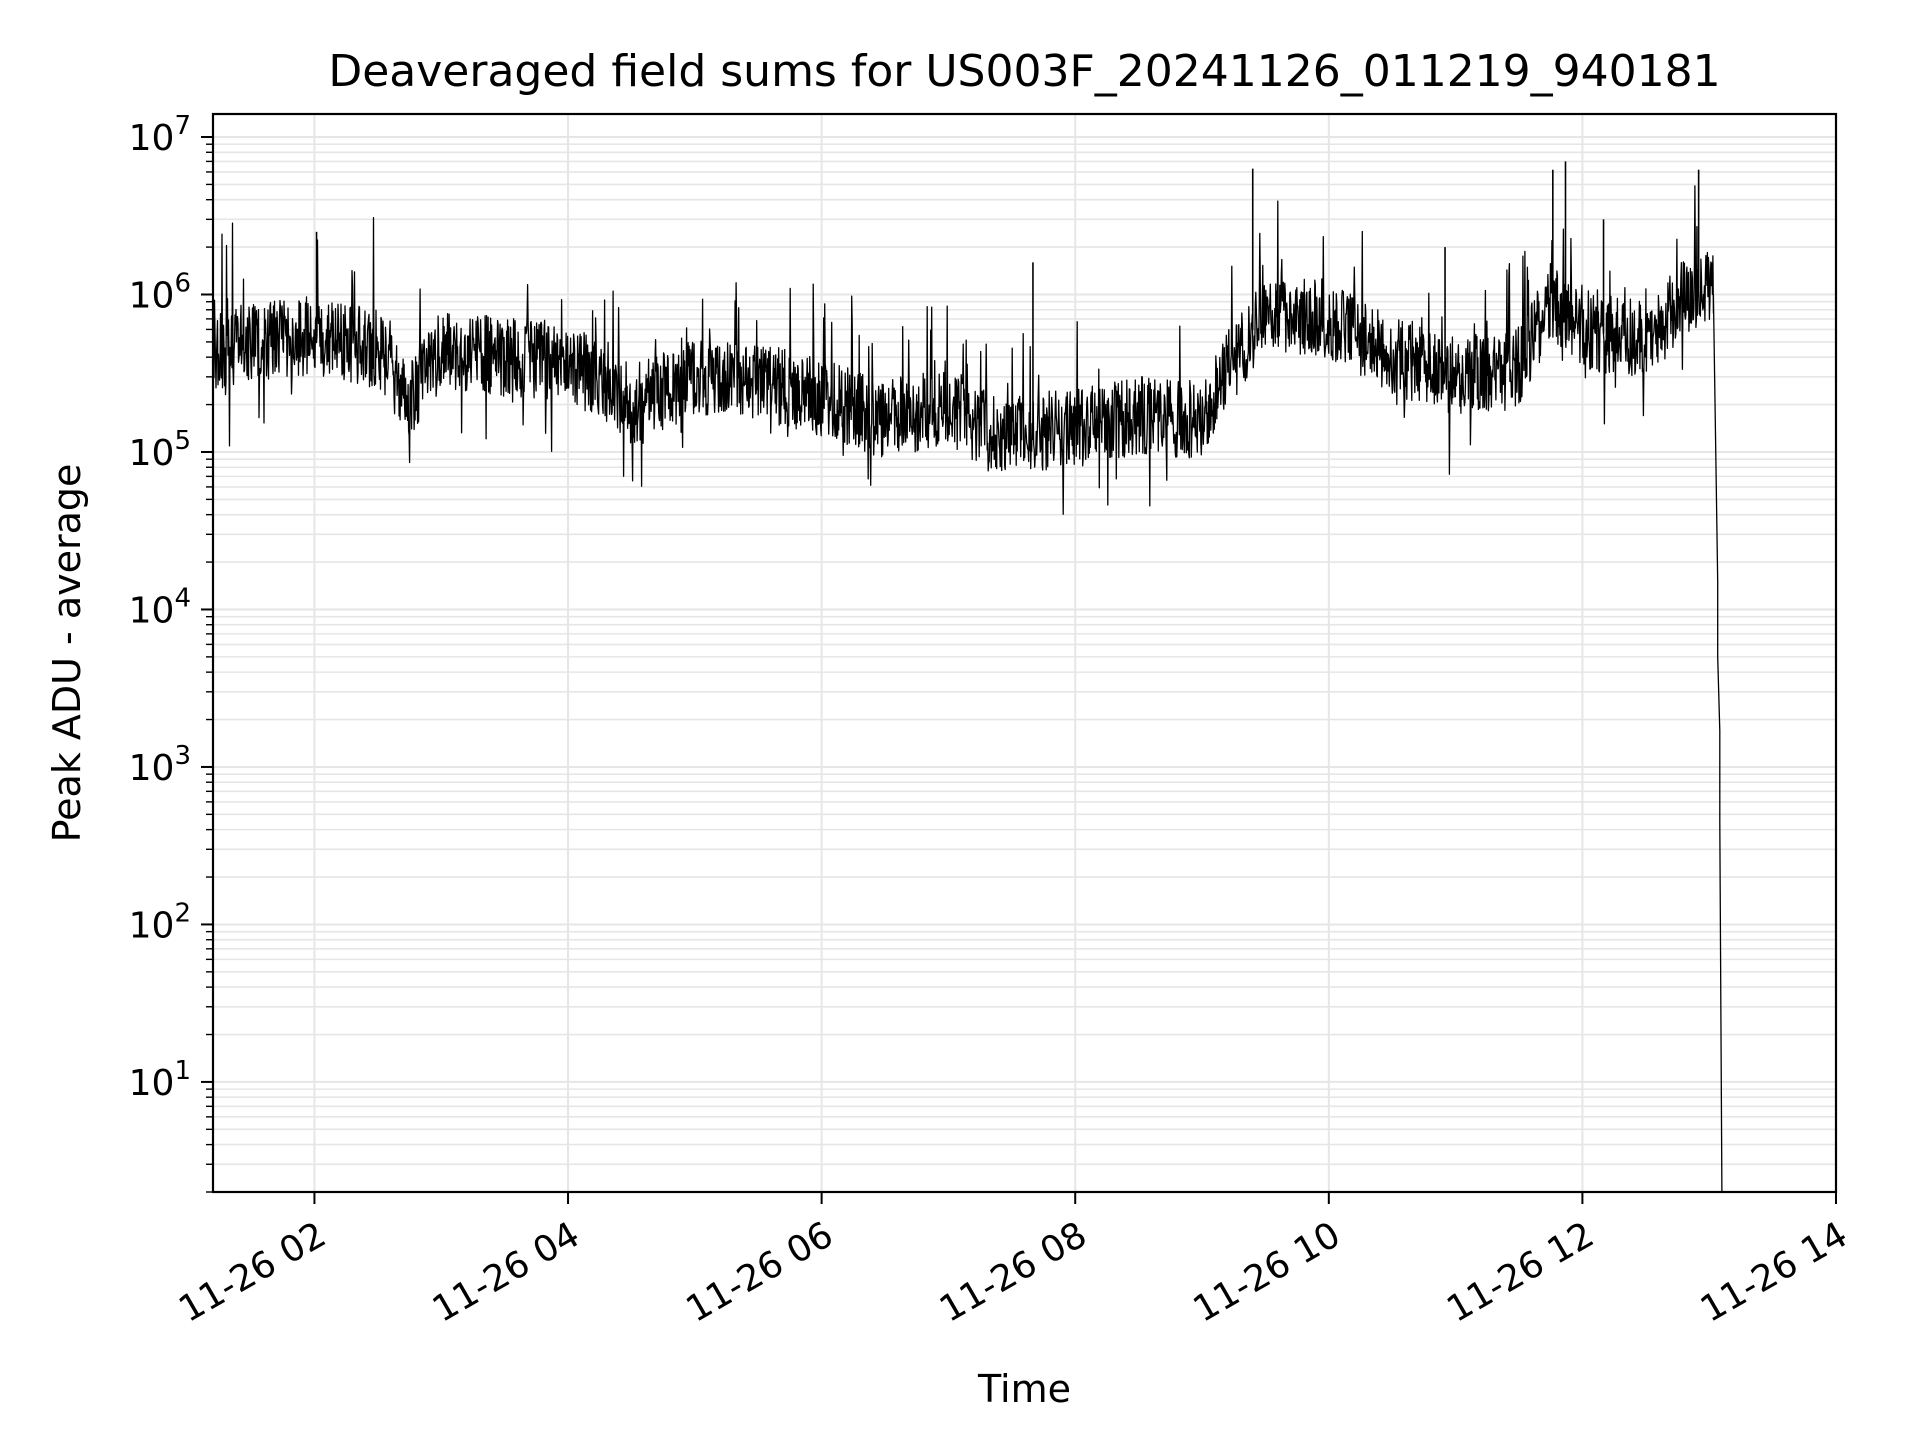 The image size is (1920, 1440). Describe the element at coordinates (160, 292) in the screenshot. I see `y-tick-label: 10⁶` at that location.